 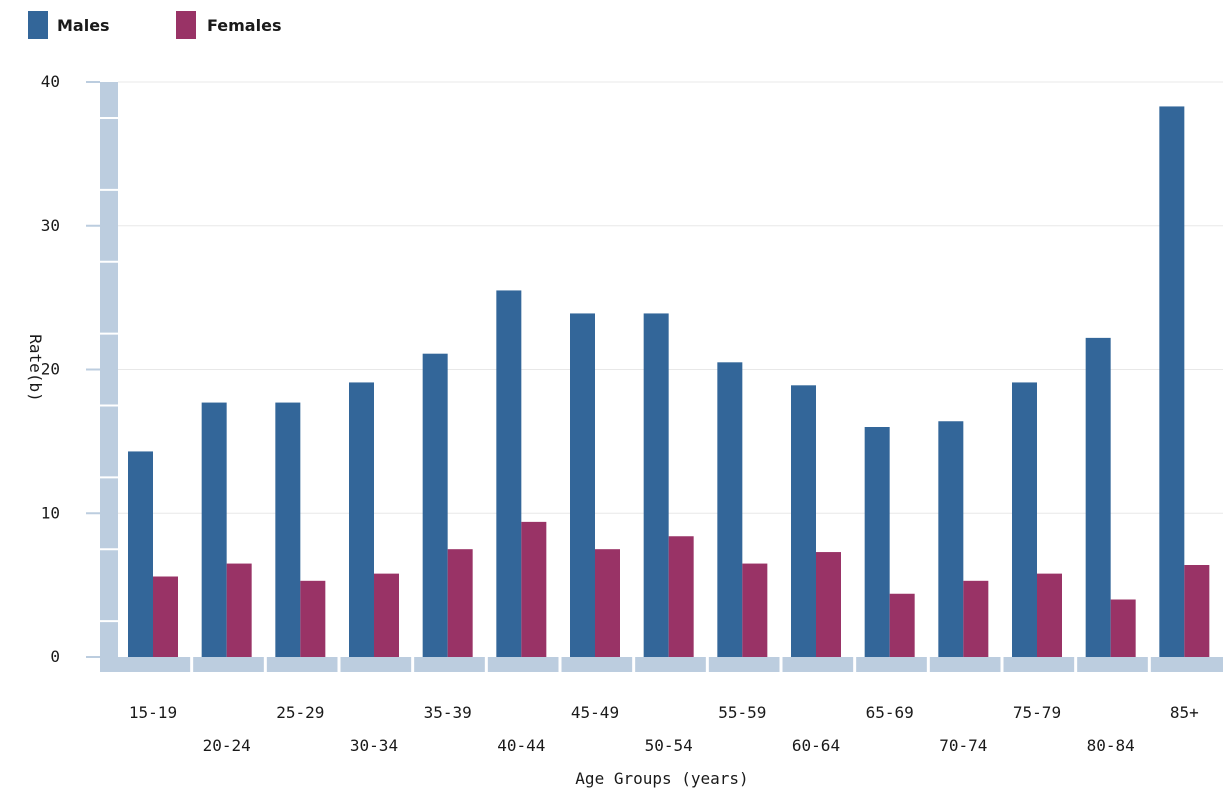 I want to click on legend-label-males: Males, so click(x=83, y=25).